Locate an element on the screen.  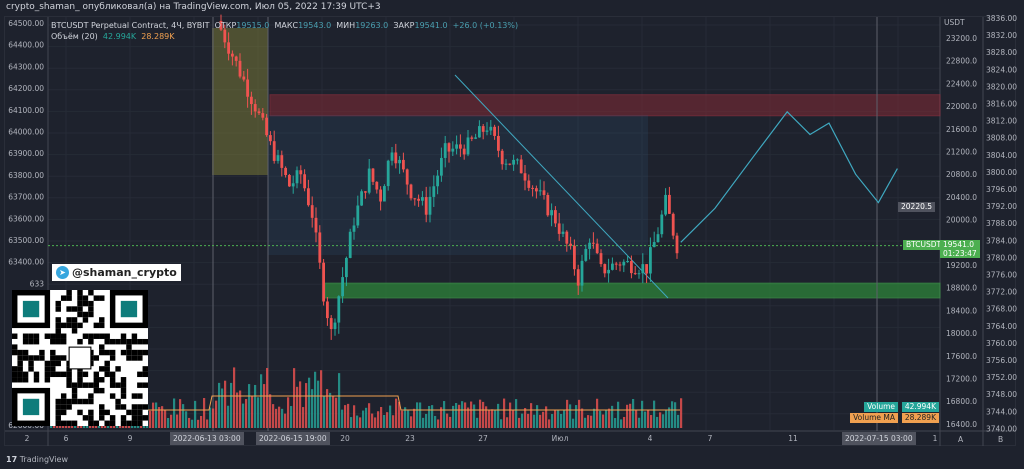
tradingview-logo: 17 TradingView is located at coordinates (37, 459).